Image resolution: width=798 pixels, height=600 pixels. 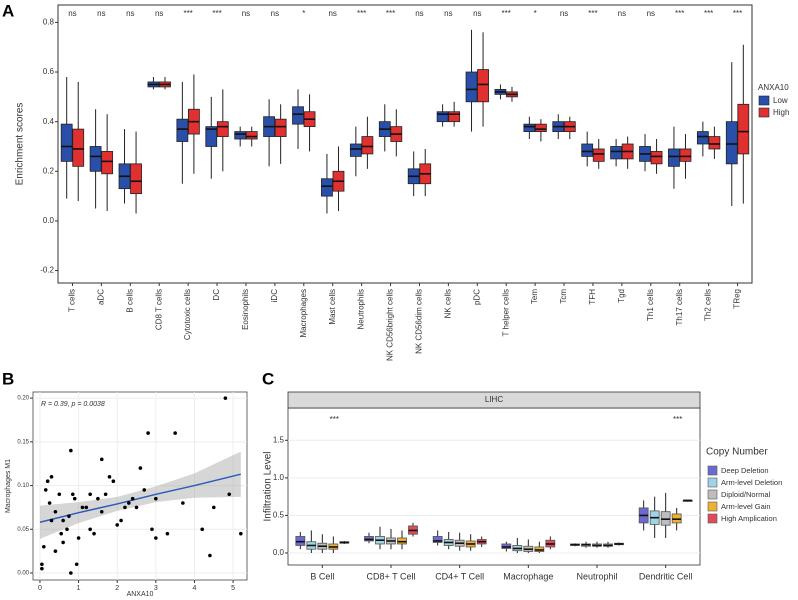 I want to click on x-tick-label: CD8 T cells, so click(x=158, y=309).